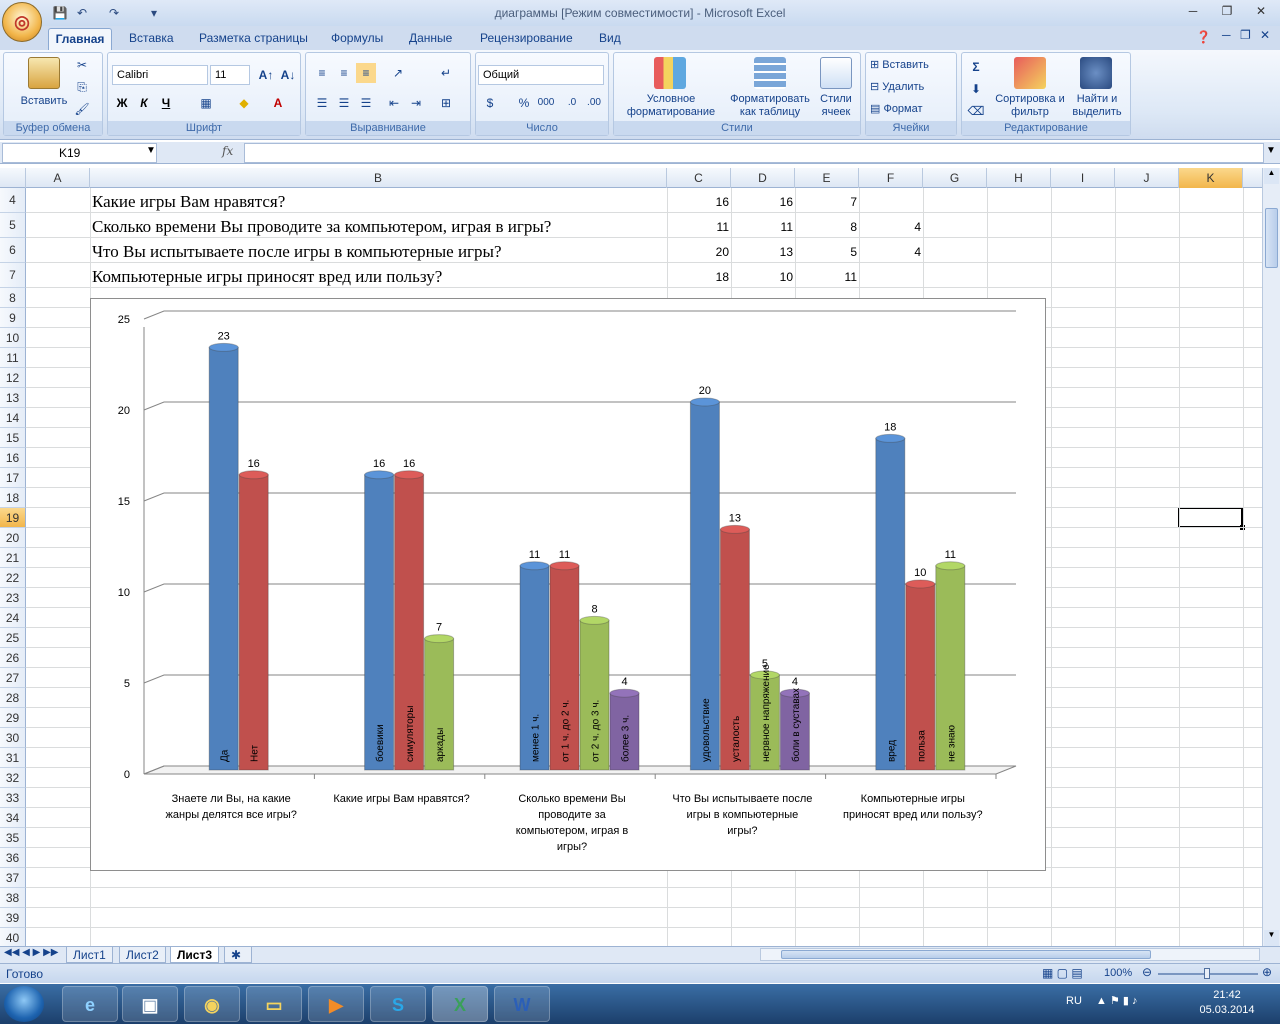  Describe the element at coordinates (151, 38) in the screenshot. I see `tab-insert: Вставка` at that location.